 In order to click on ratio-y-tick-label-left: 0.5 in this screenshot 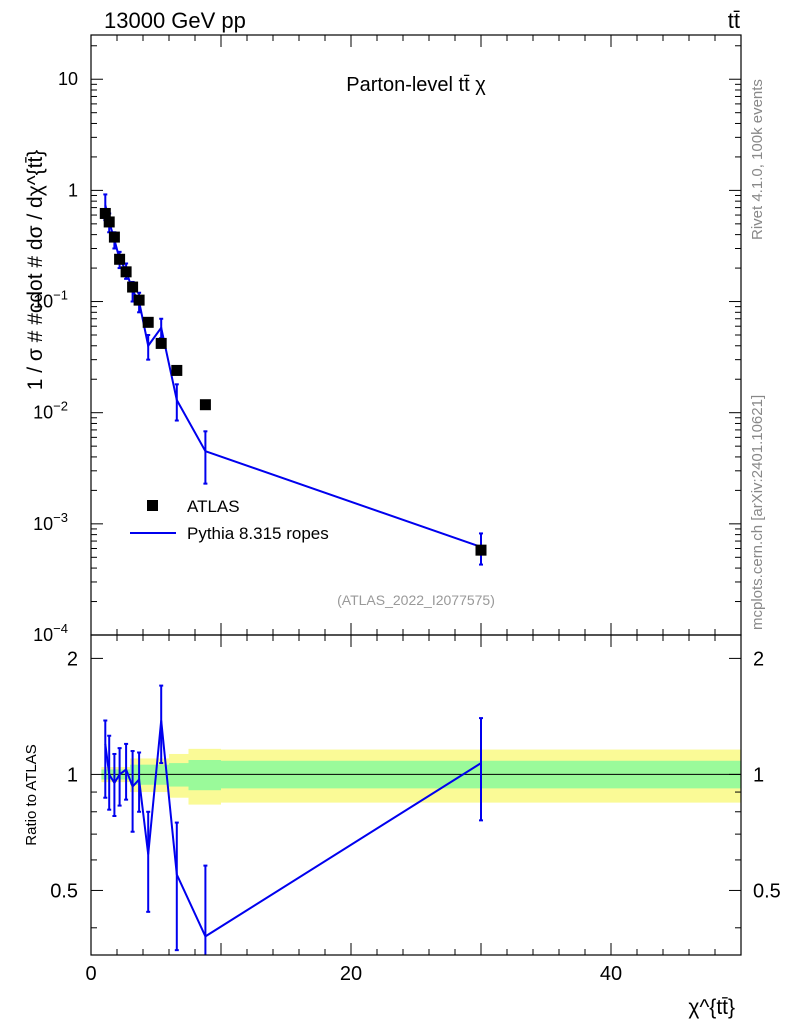, I will do `click(64, 891)`.